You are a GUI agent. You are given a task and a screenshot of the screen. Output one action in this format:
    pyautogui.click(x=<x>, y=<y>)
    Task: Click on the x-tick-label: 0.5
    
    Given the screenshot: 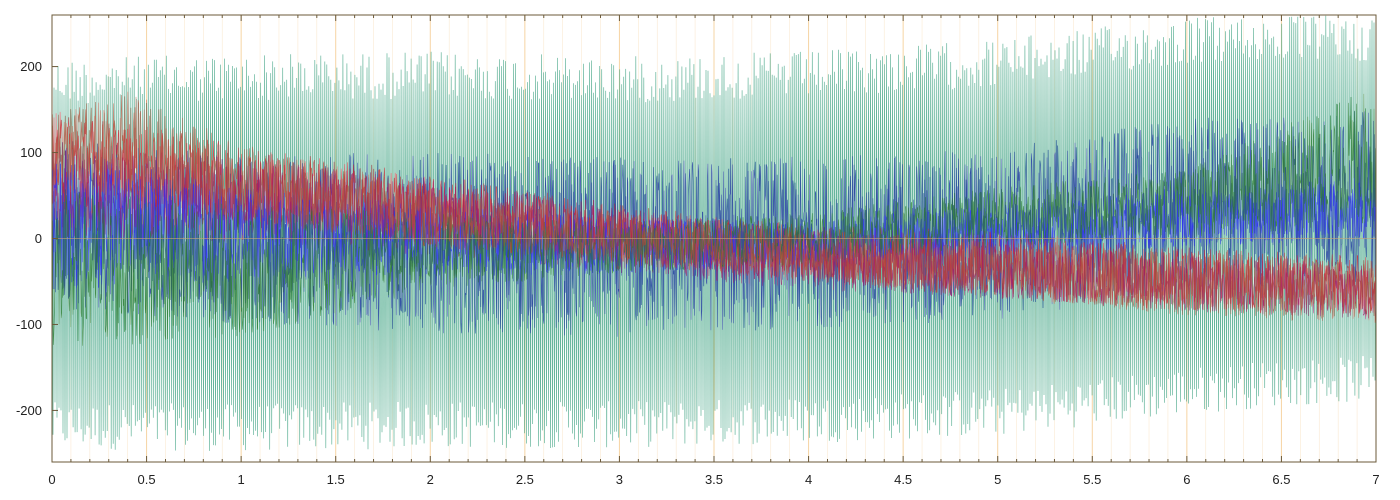 What is the action you would take?
    pyautogui.click(x=147, y=479)
    